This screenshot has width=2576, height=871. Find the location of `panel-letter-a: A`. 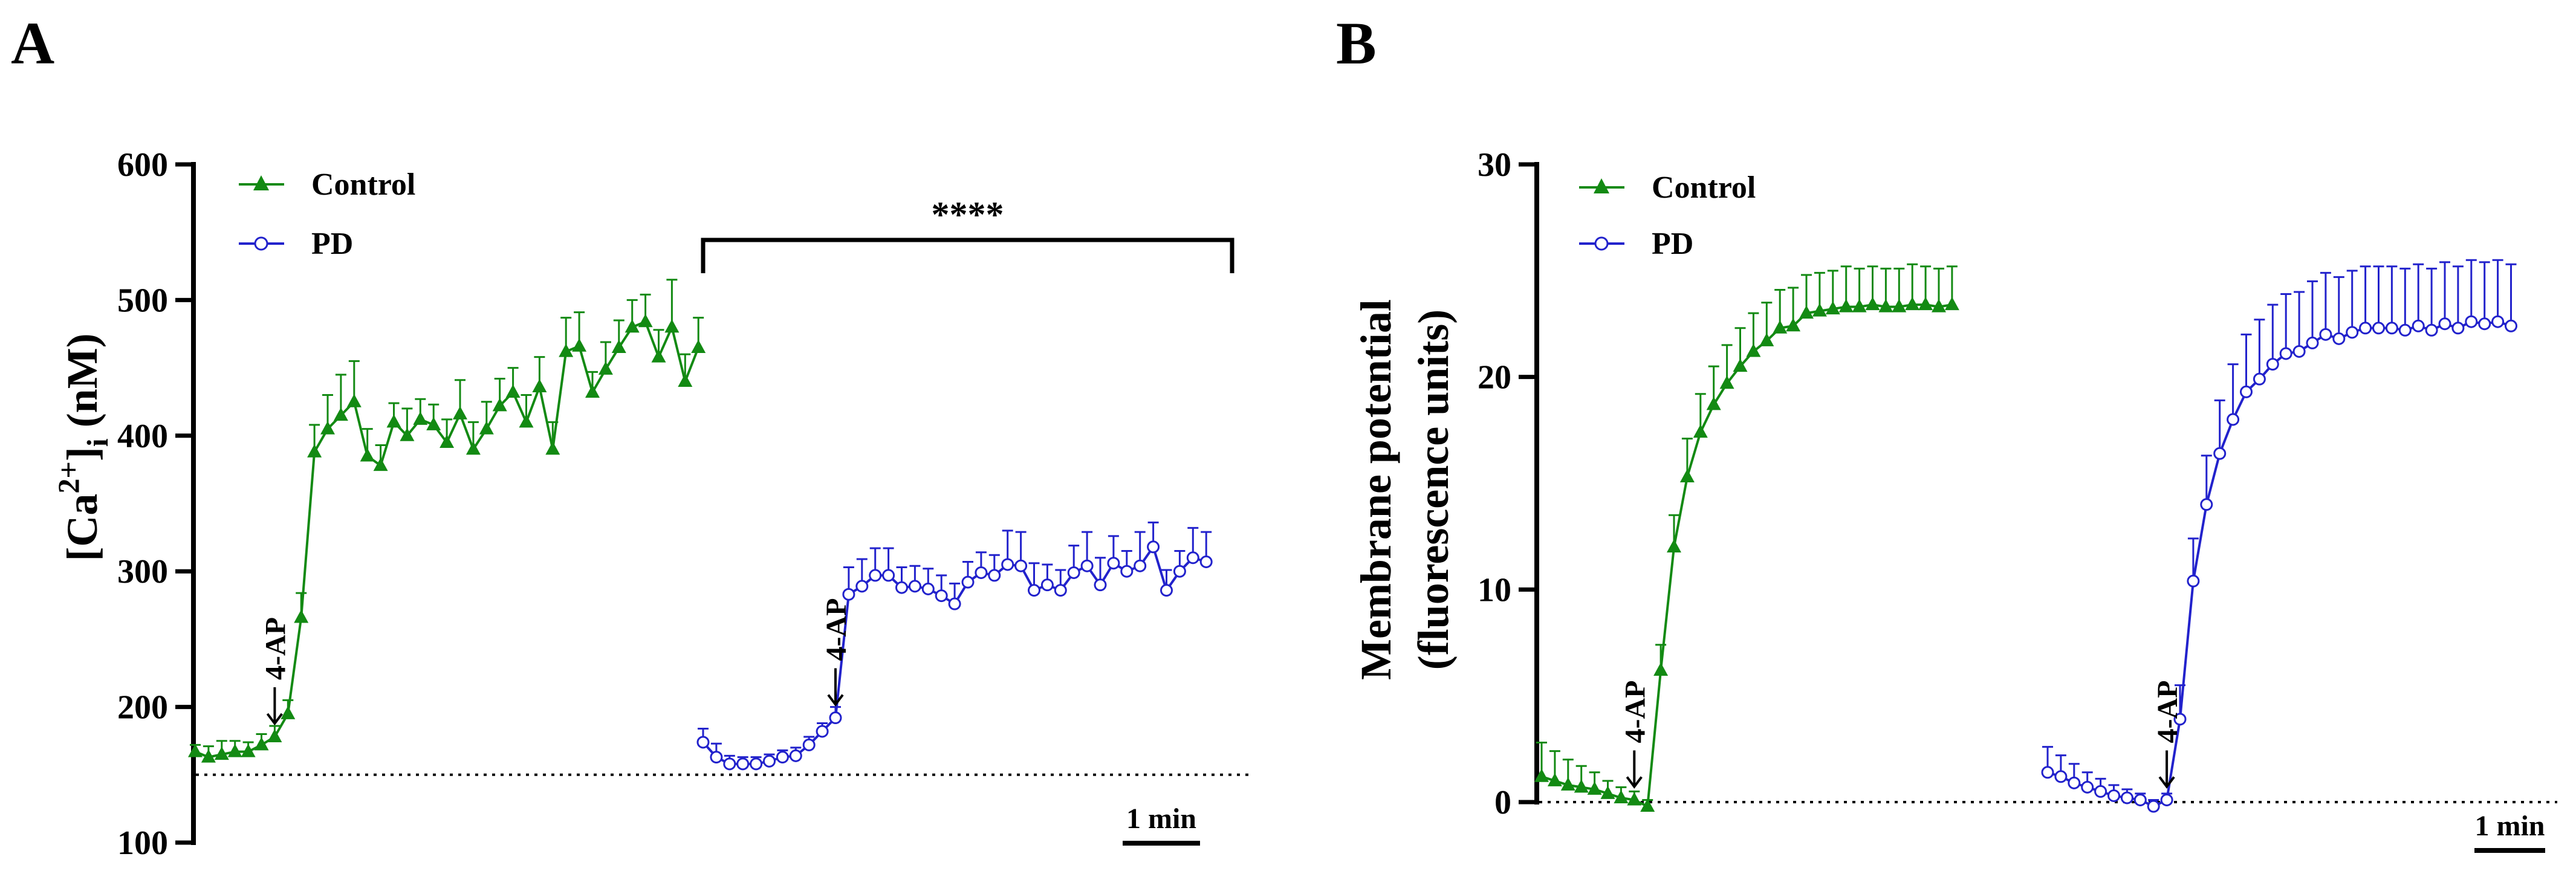

panel-letter-a: A is located at coordinates (33, 43).